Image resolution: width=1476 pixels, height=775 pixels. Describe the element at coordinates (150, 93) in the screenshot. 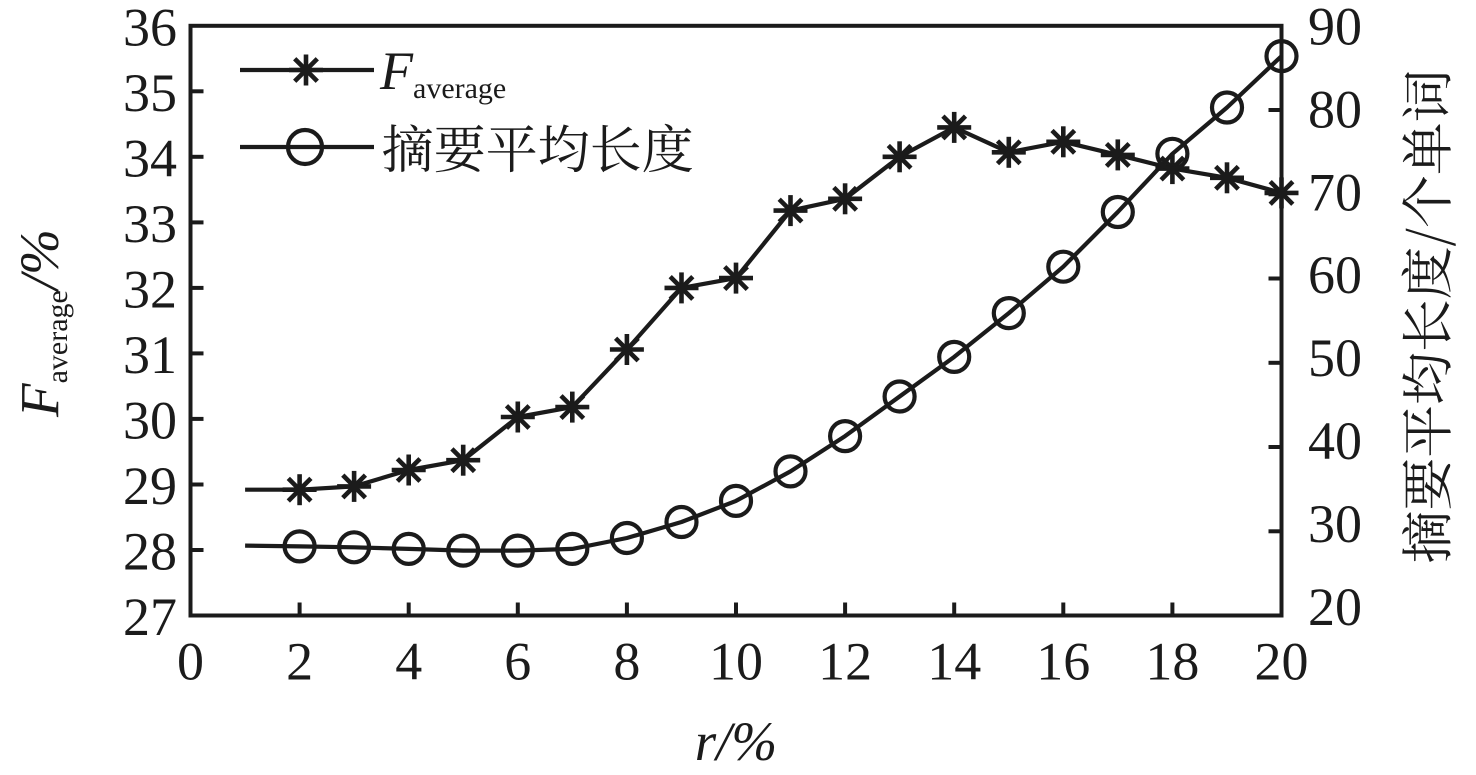

I see `svg-text: 35` at that location.